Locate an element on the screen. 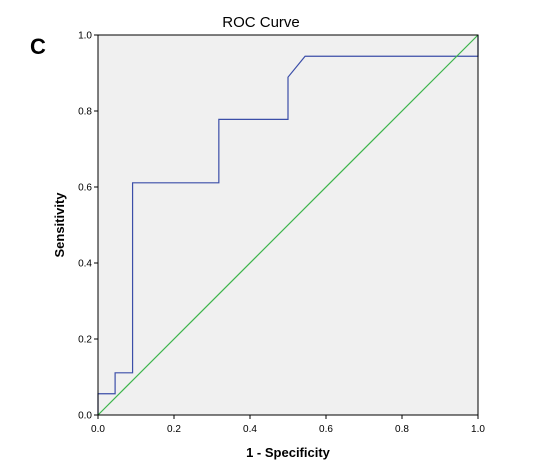 This screenshot has width=548, height=471. chart-title: ROC Curve is located at coordinates (261, 22).